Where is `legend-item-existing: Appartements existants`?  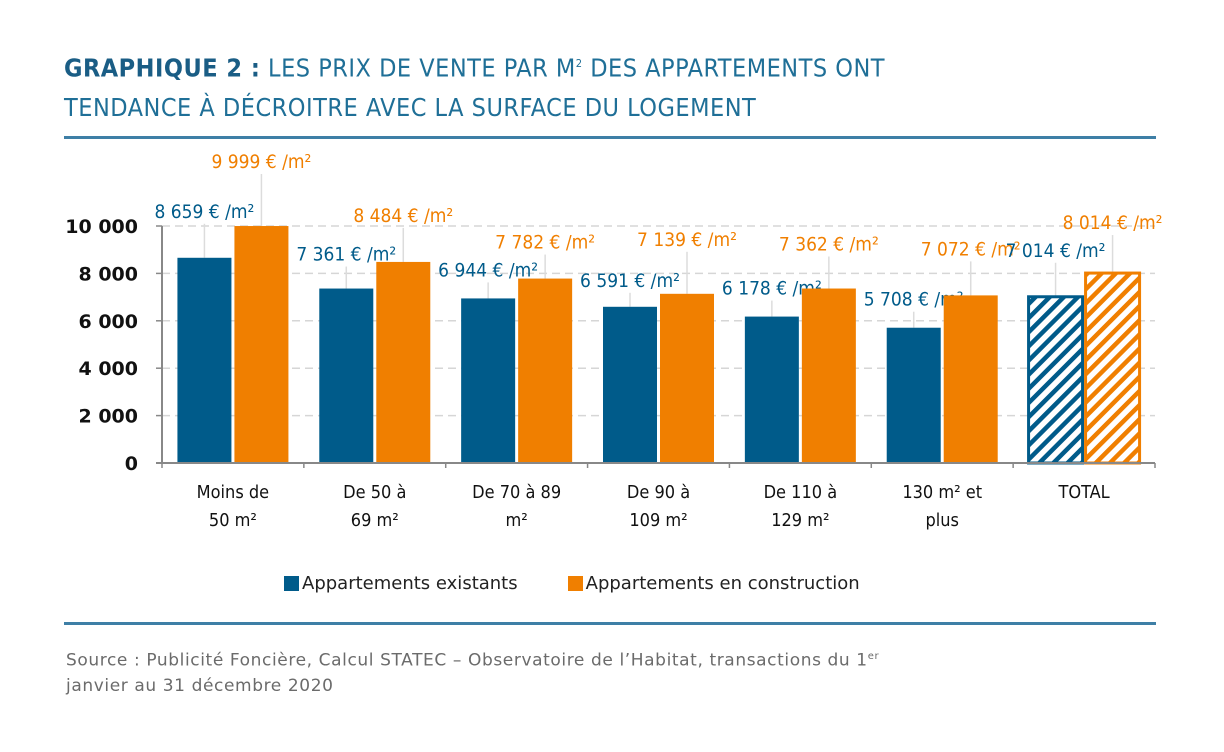 legend-item-existing: Appartements existants is located at coordinates (401, 583).